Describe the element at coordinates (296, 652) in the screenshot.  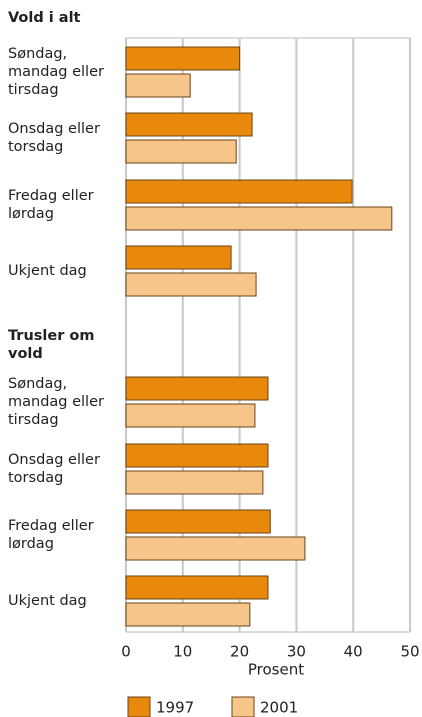
I see `x-tick-label: 30` at that location.